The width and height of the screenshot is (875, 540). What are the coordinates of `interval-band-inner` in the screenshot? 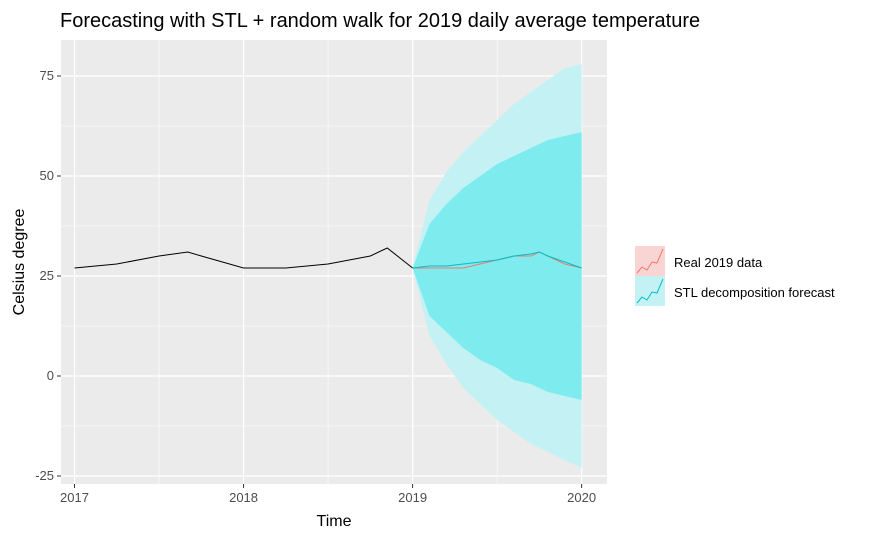 It's located at (497, 266).